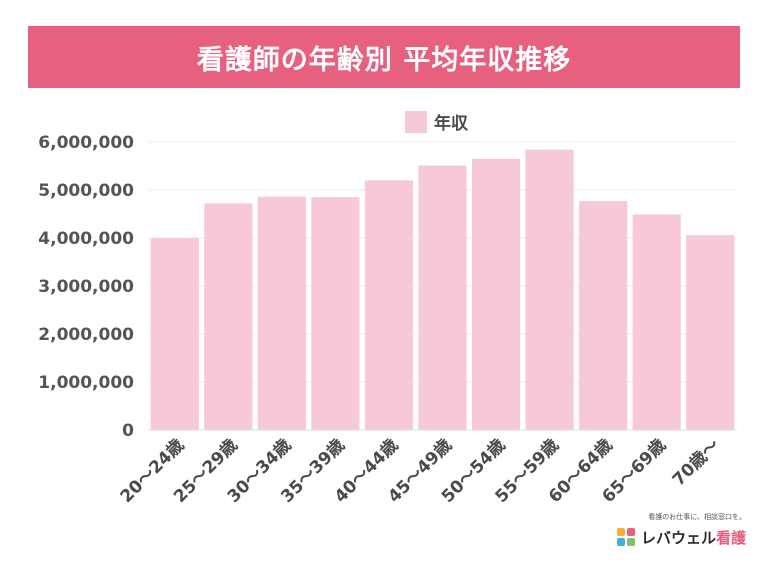  I want to click on chart-title: 看護師の年齢別 平均年収推移, so click(384, 60).